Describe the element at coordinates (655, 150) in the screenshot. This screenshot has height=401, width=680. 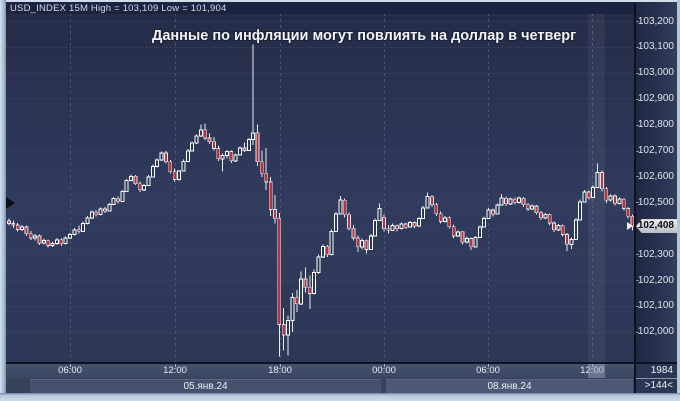
I see `price-axis-label: 102,700` at that location.